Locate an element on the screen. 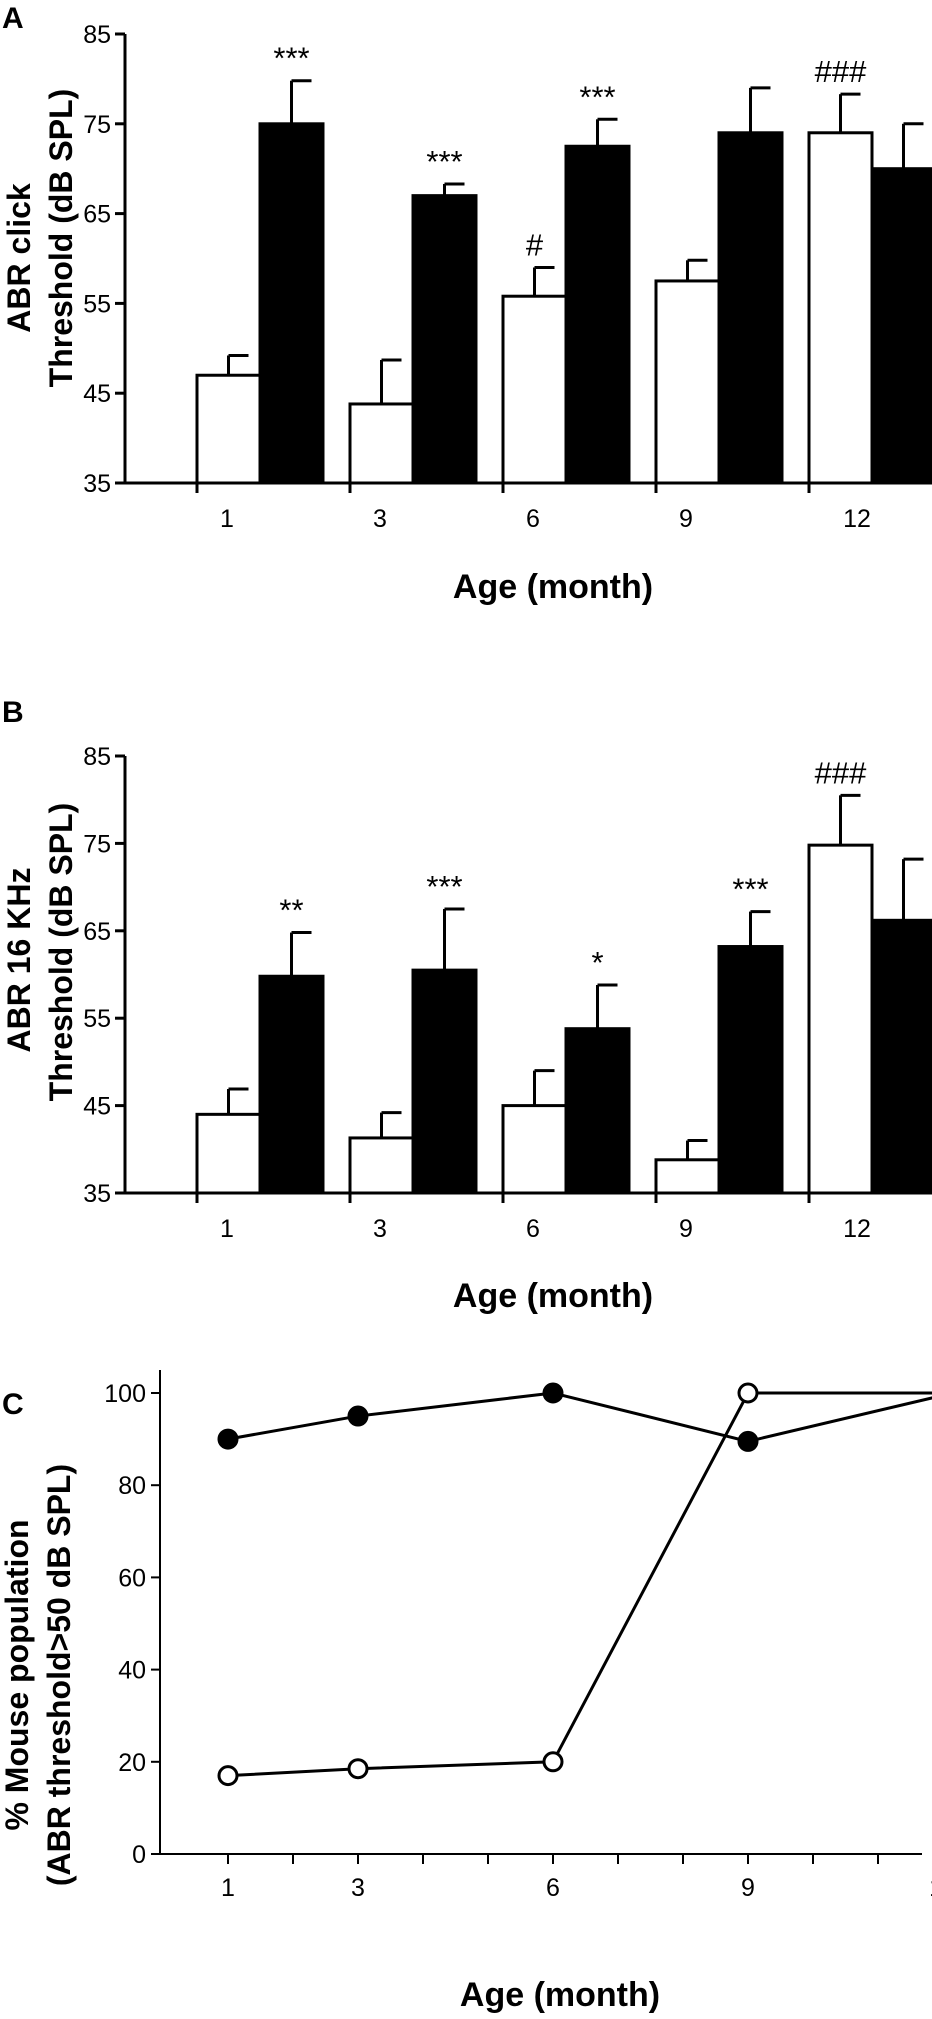 This screenshot has width=932, height=2019. panel-b-ytick-label: 75 is located at coordinates (97, 844).